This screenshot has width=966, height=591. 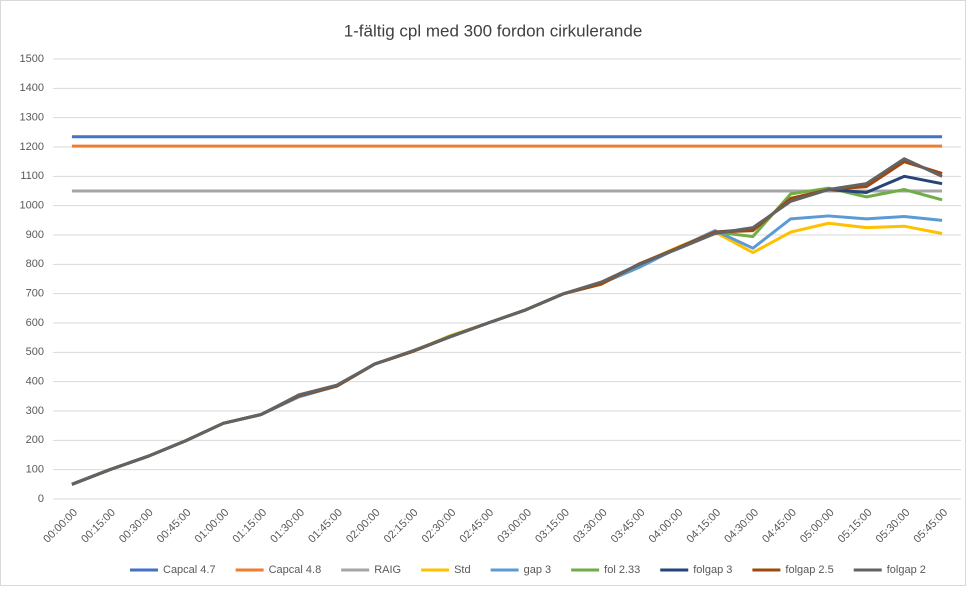 What do you see at coordinates (35, 440) in the screenshot?
I see `y-tick-label: 200` at bounding box center [35, 440].